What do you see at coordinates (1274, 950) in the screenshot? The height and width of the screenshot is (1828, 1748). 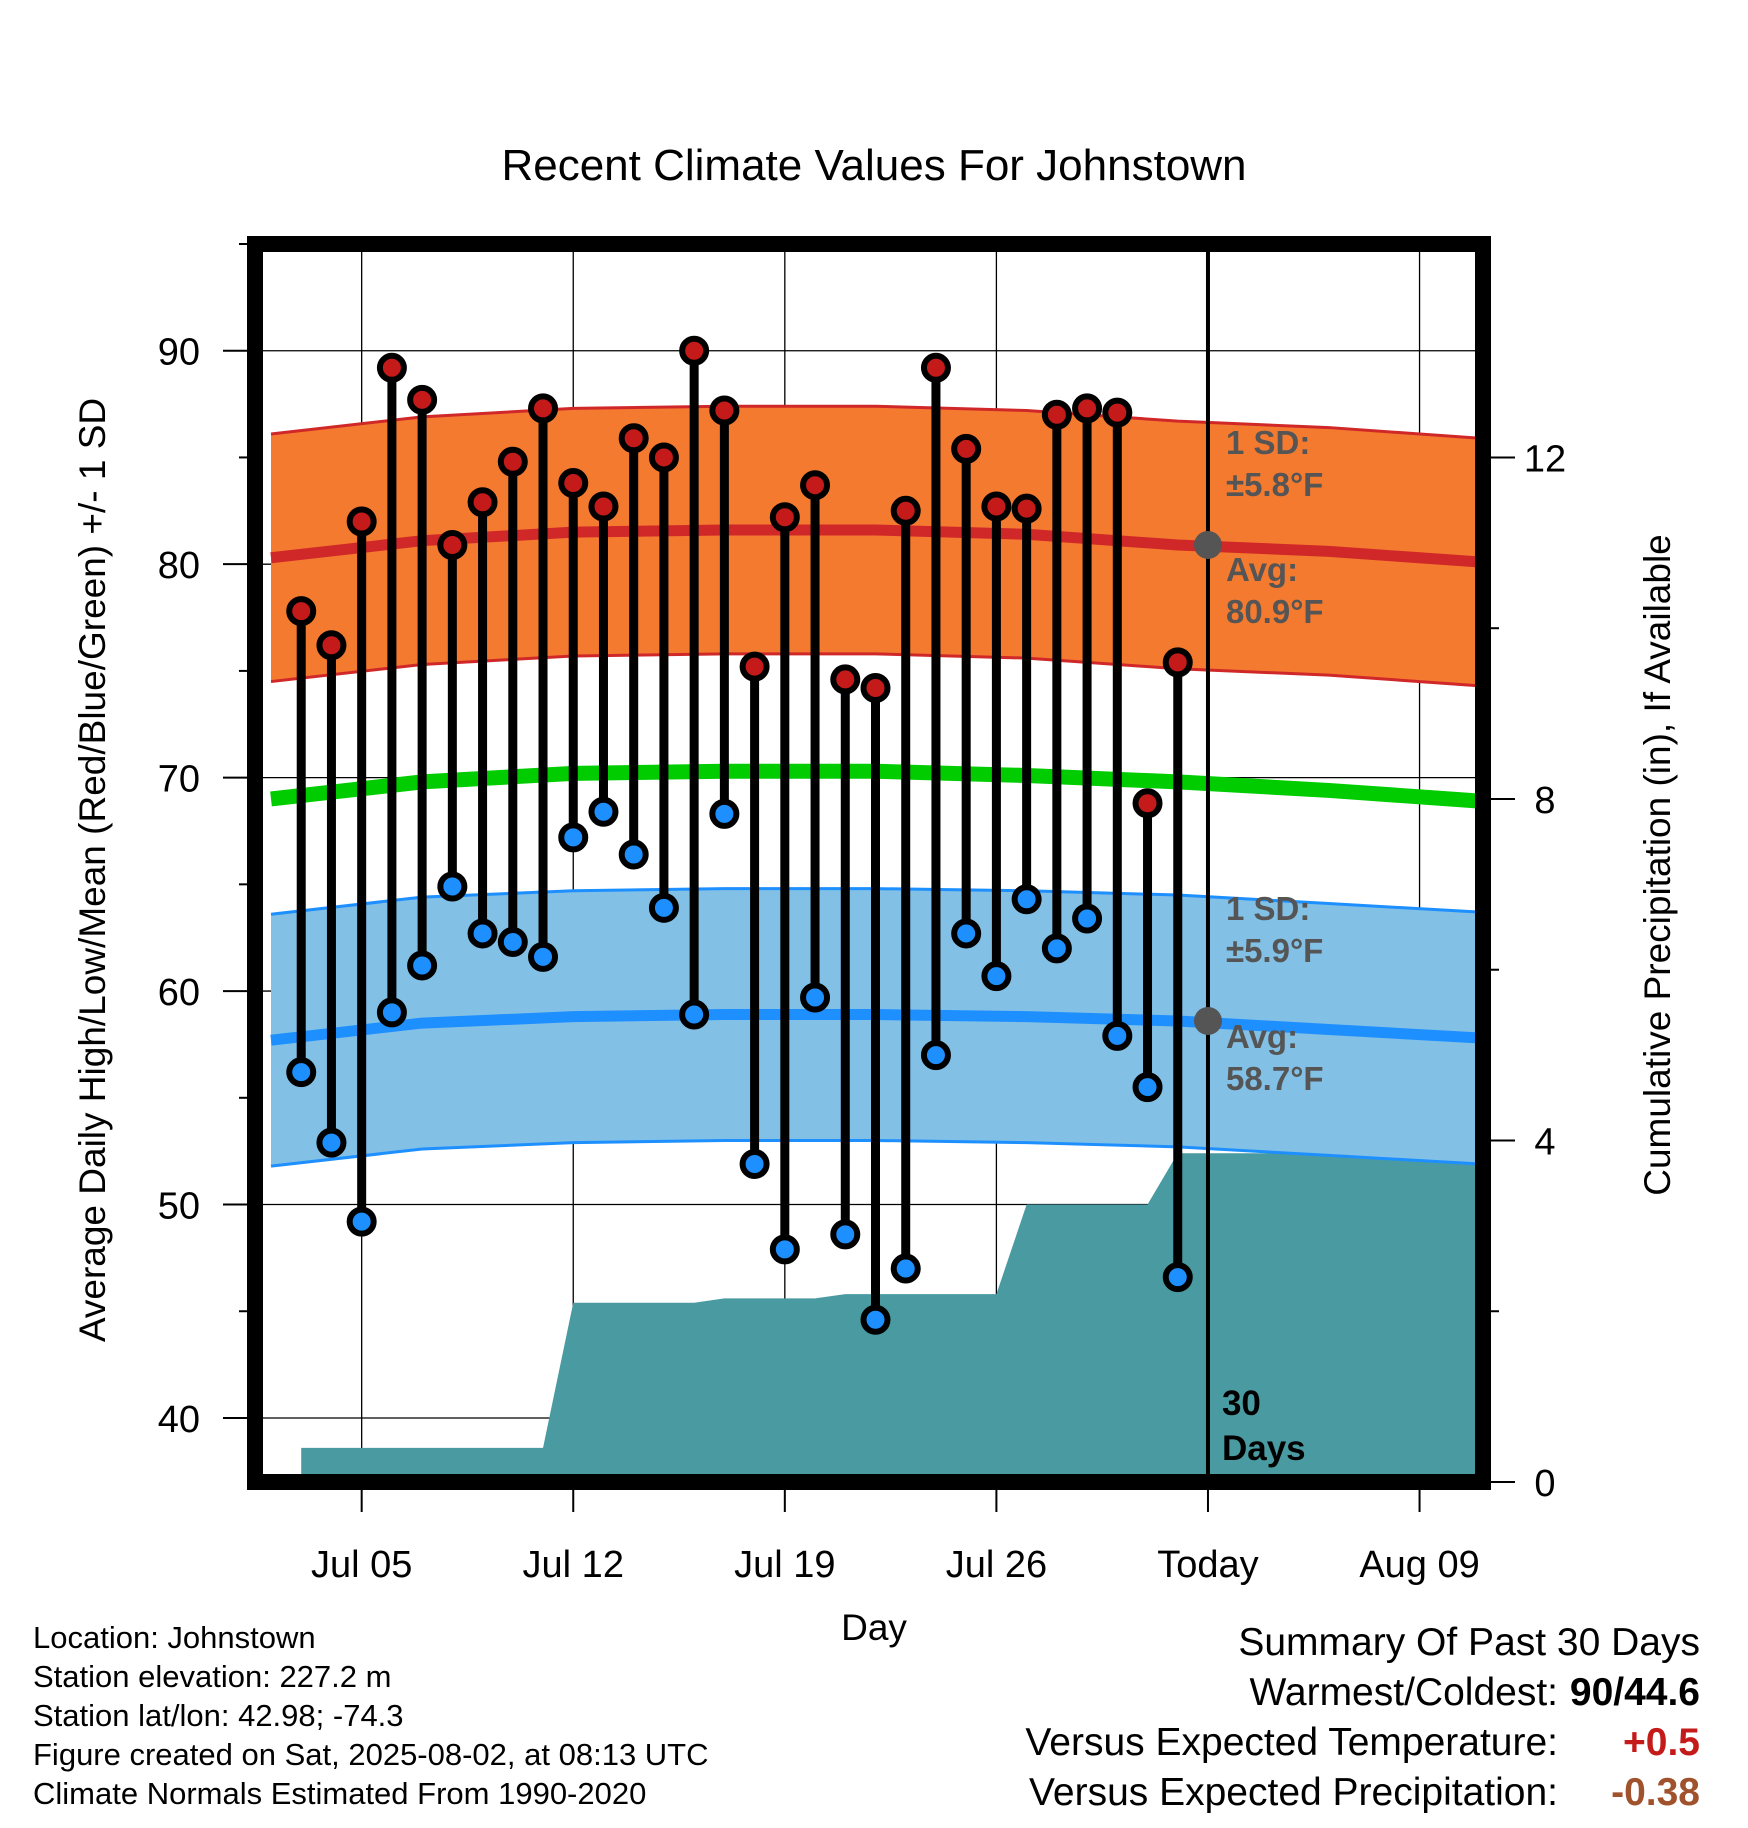 I see `low-sd-value: ±5.9°F` at bounding box center [1274, 950].